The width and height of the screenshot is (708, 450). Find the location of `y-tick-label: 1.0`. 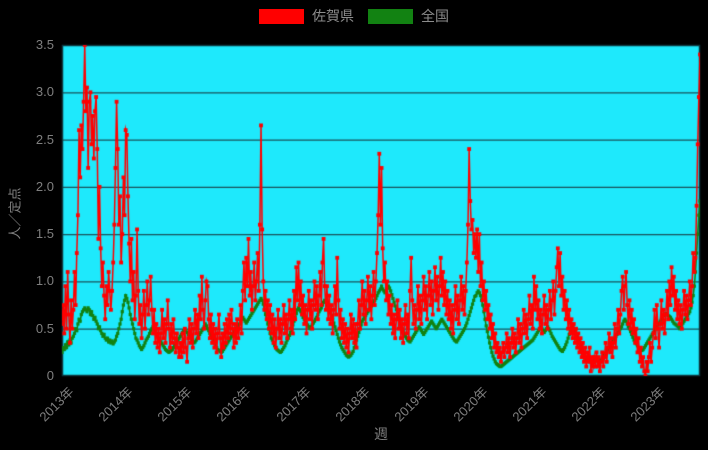

y-tick-label: 1.0 is located at coordinates (44, 281).